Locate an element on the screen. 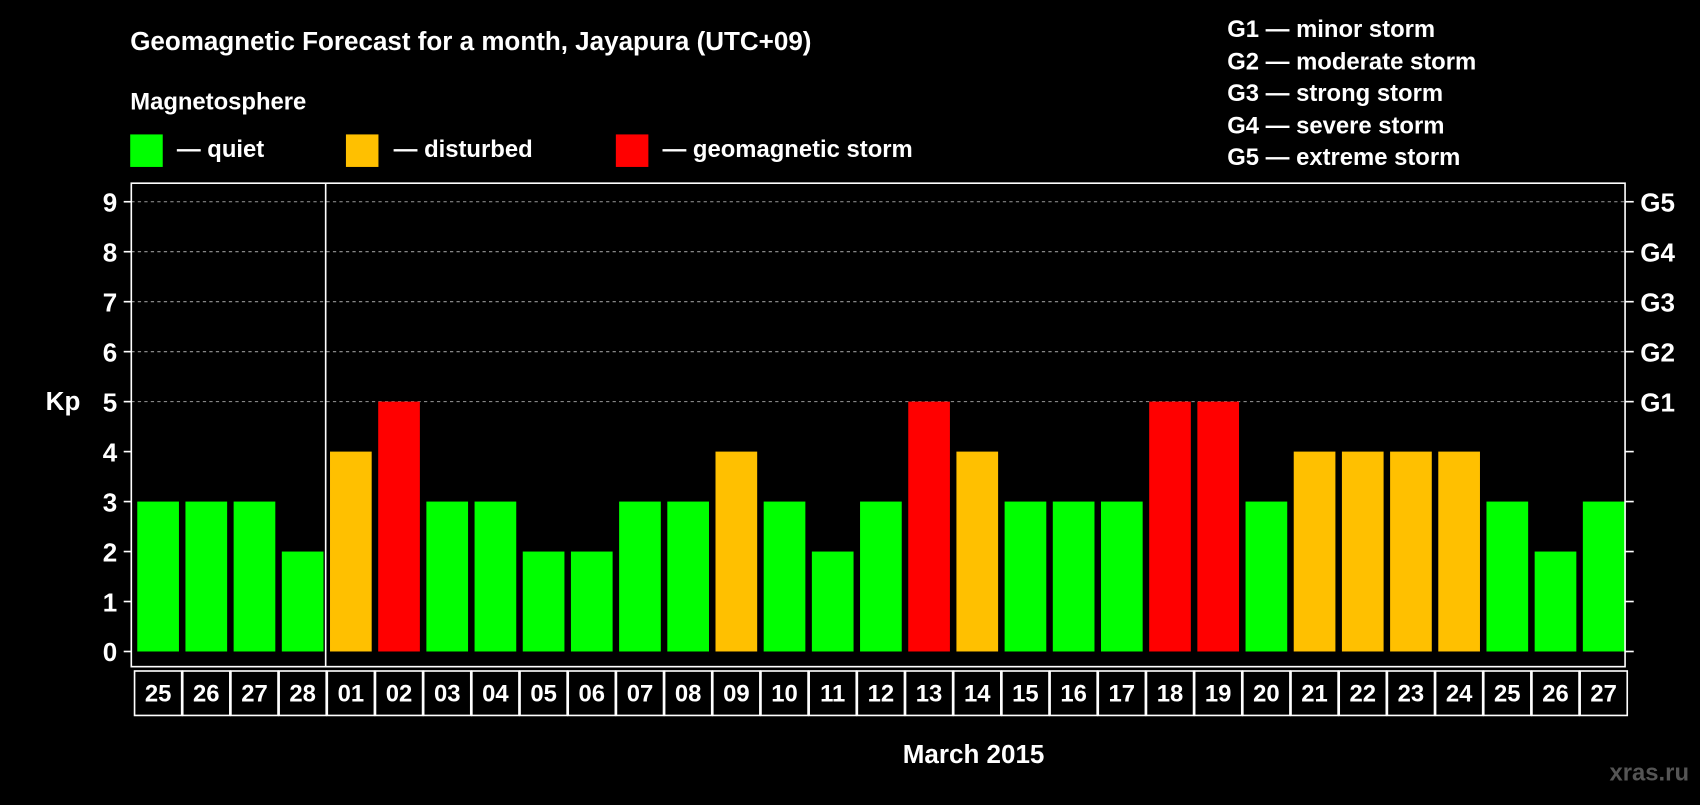  x-tick-label: 06 is located at coordinates (592, 693).